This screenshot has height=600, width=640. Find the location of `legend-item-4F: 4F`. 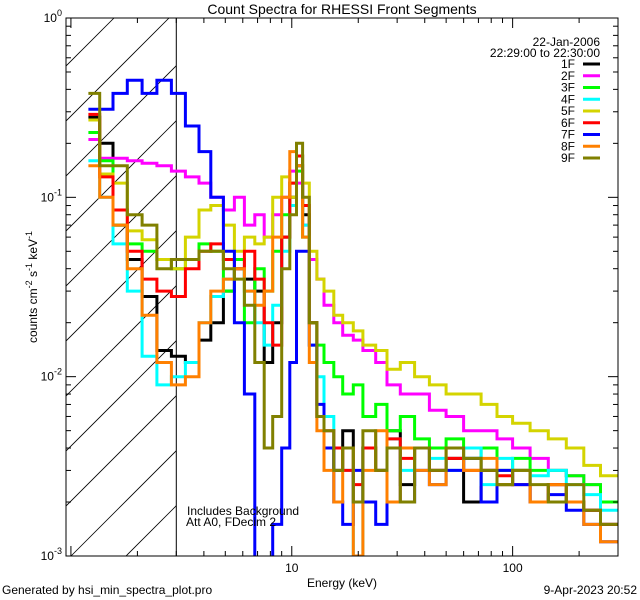

legend-item-4F: 4F is located at coordinates (580, 99).